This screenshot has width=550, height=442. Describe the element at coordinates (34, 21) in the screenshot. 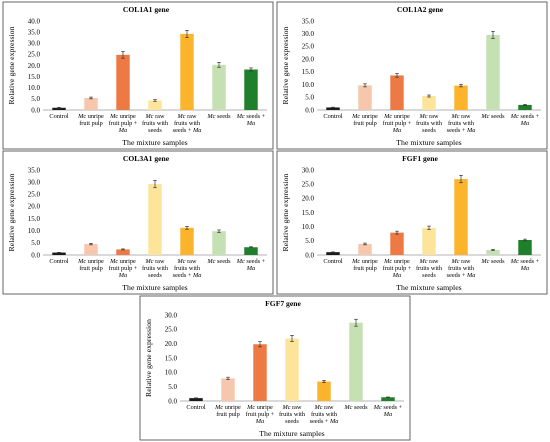

I see `y-tick-label: 40.0` at that location.